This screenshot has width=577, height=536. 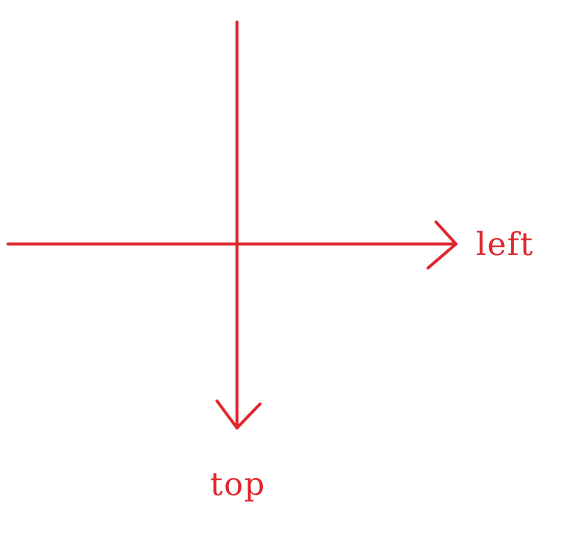 I want to click on vertical-axis-label: top, so click(x=238, y=484).